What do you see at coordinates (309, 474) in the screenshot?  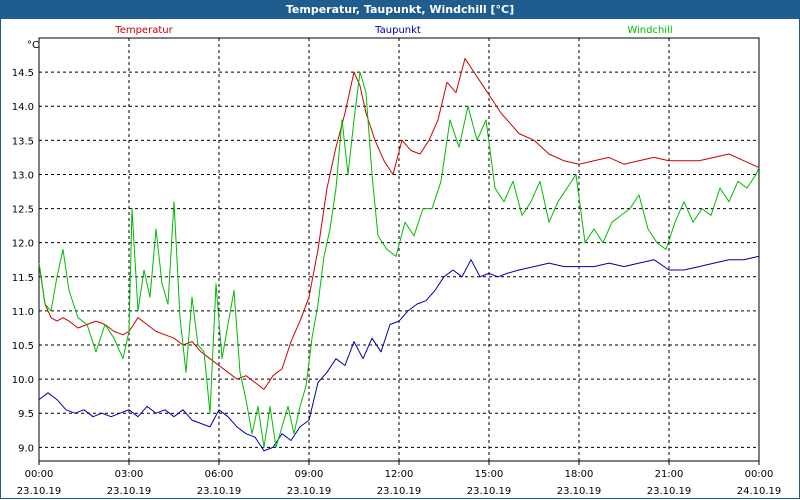 I see `x-tick-time: 09:00` at bounding box center [309, 474].